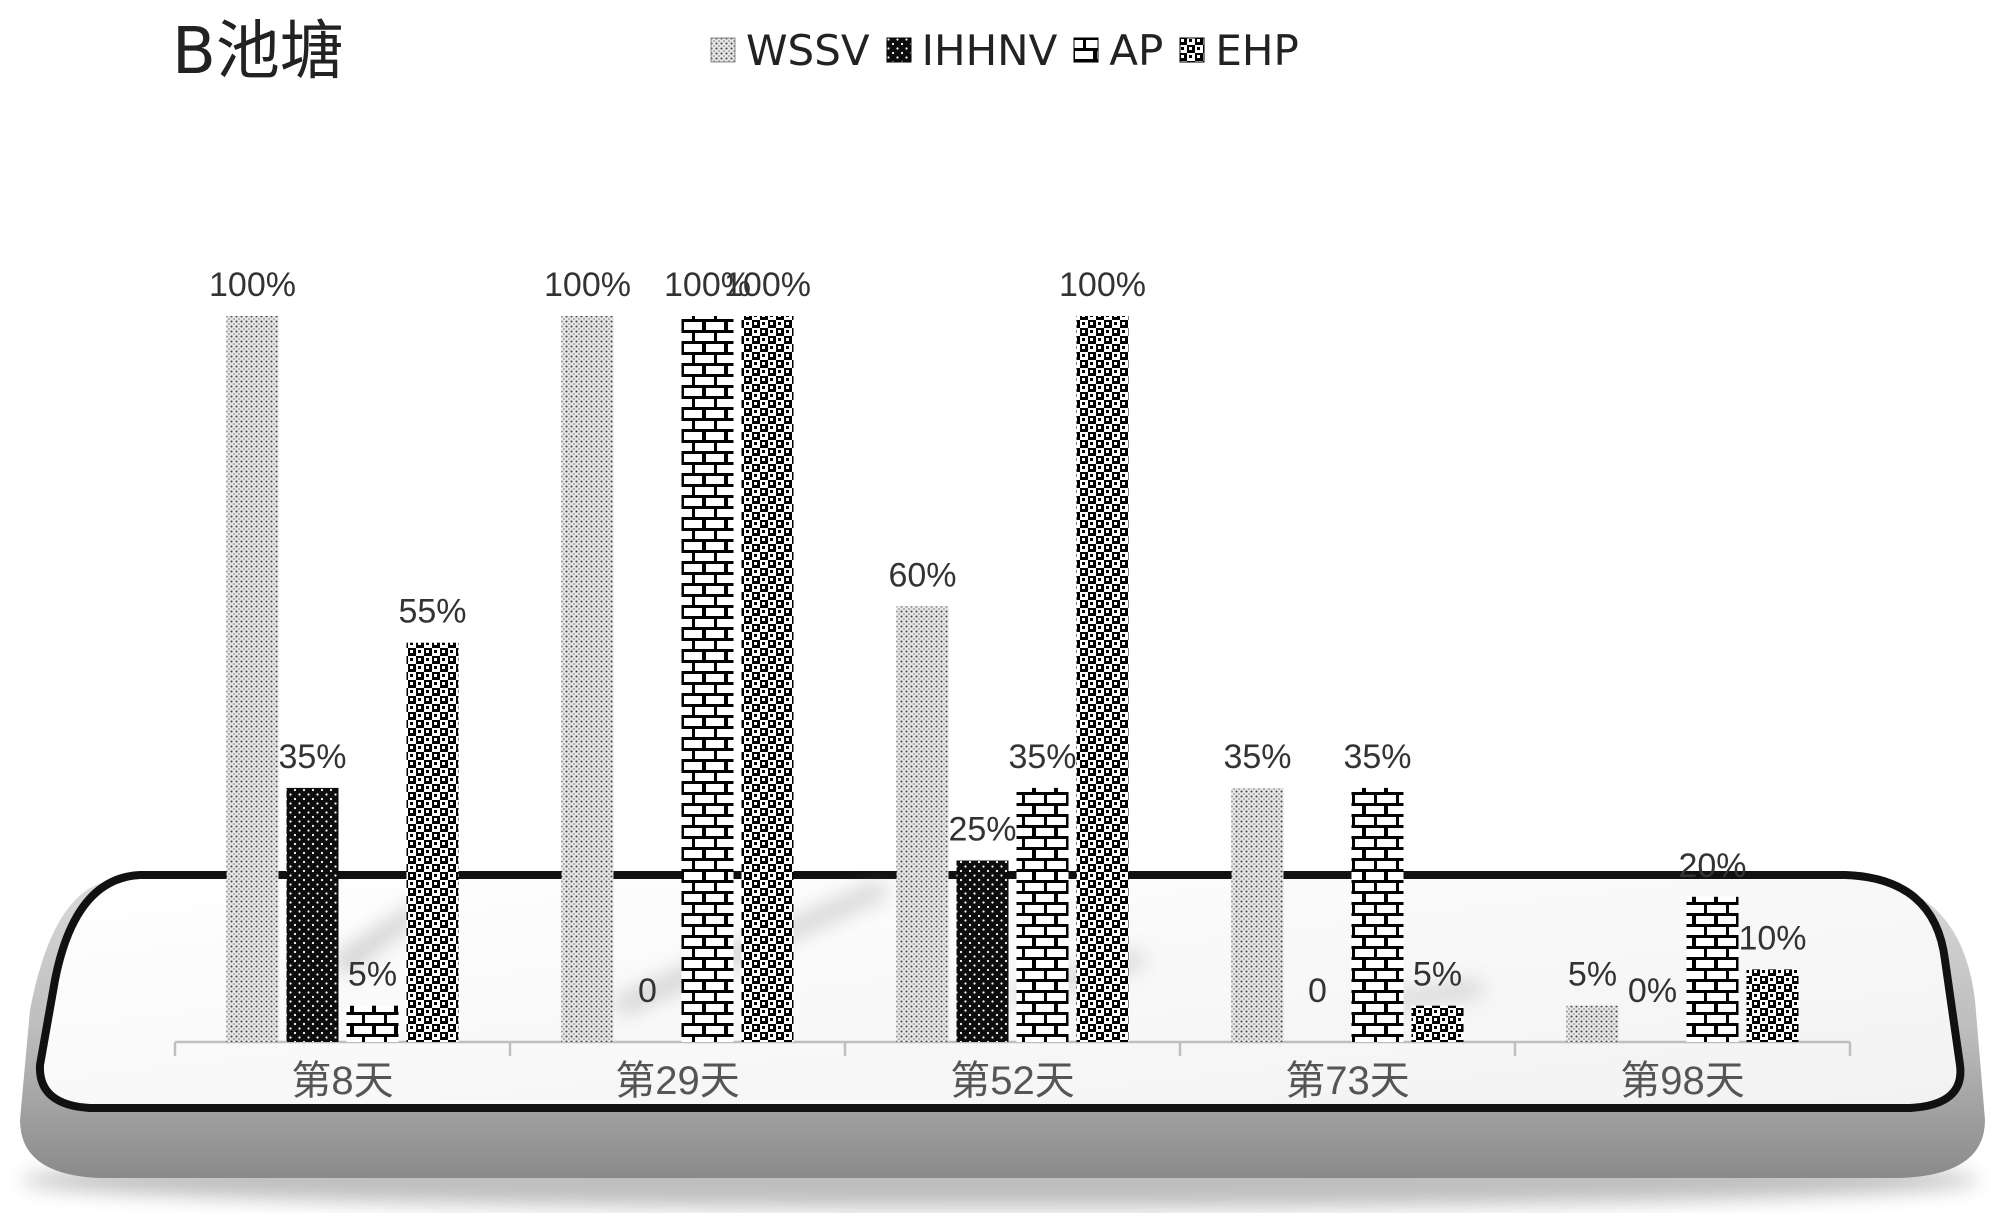 Image resolution: width=2000 pixels, height=1218 pixels. What do you see at coordinates (989, 50) in the screenshot?
I see `legend-label: IHHNV` at bounding box center [989, 50].